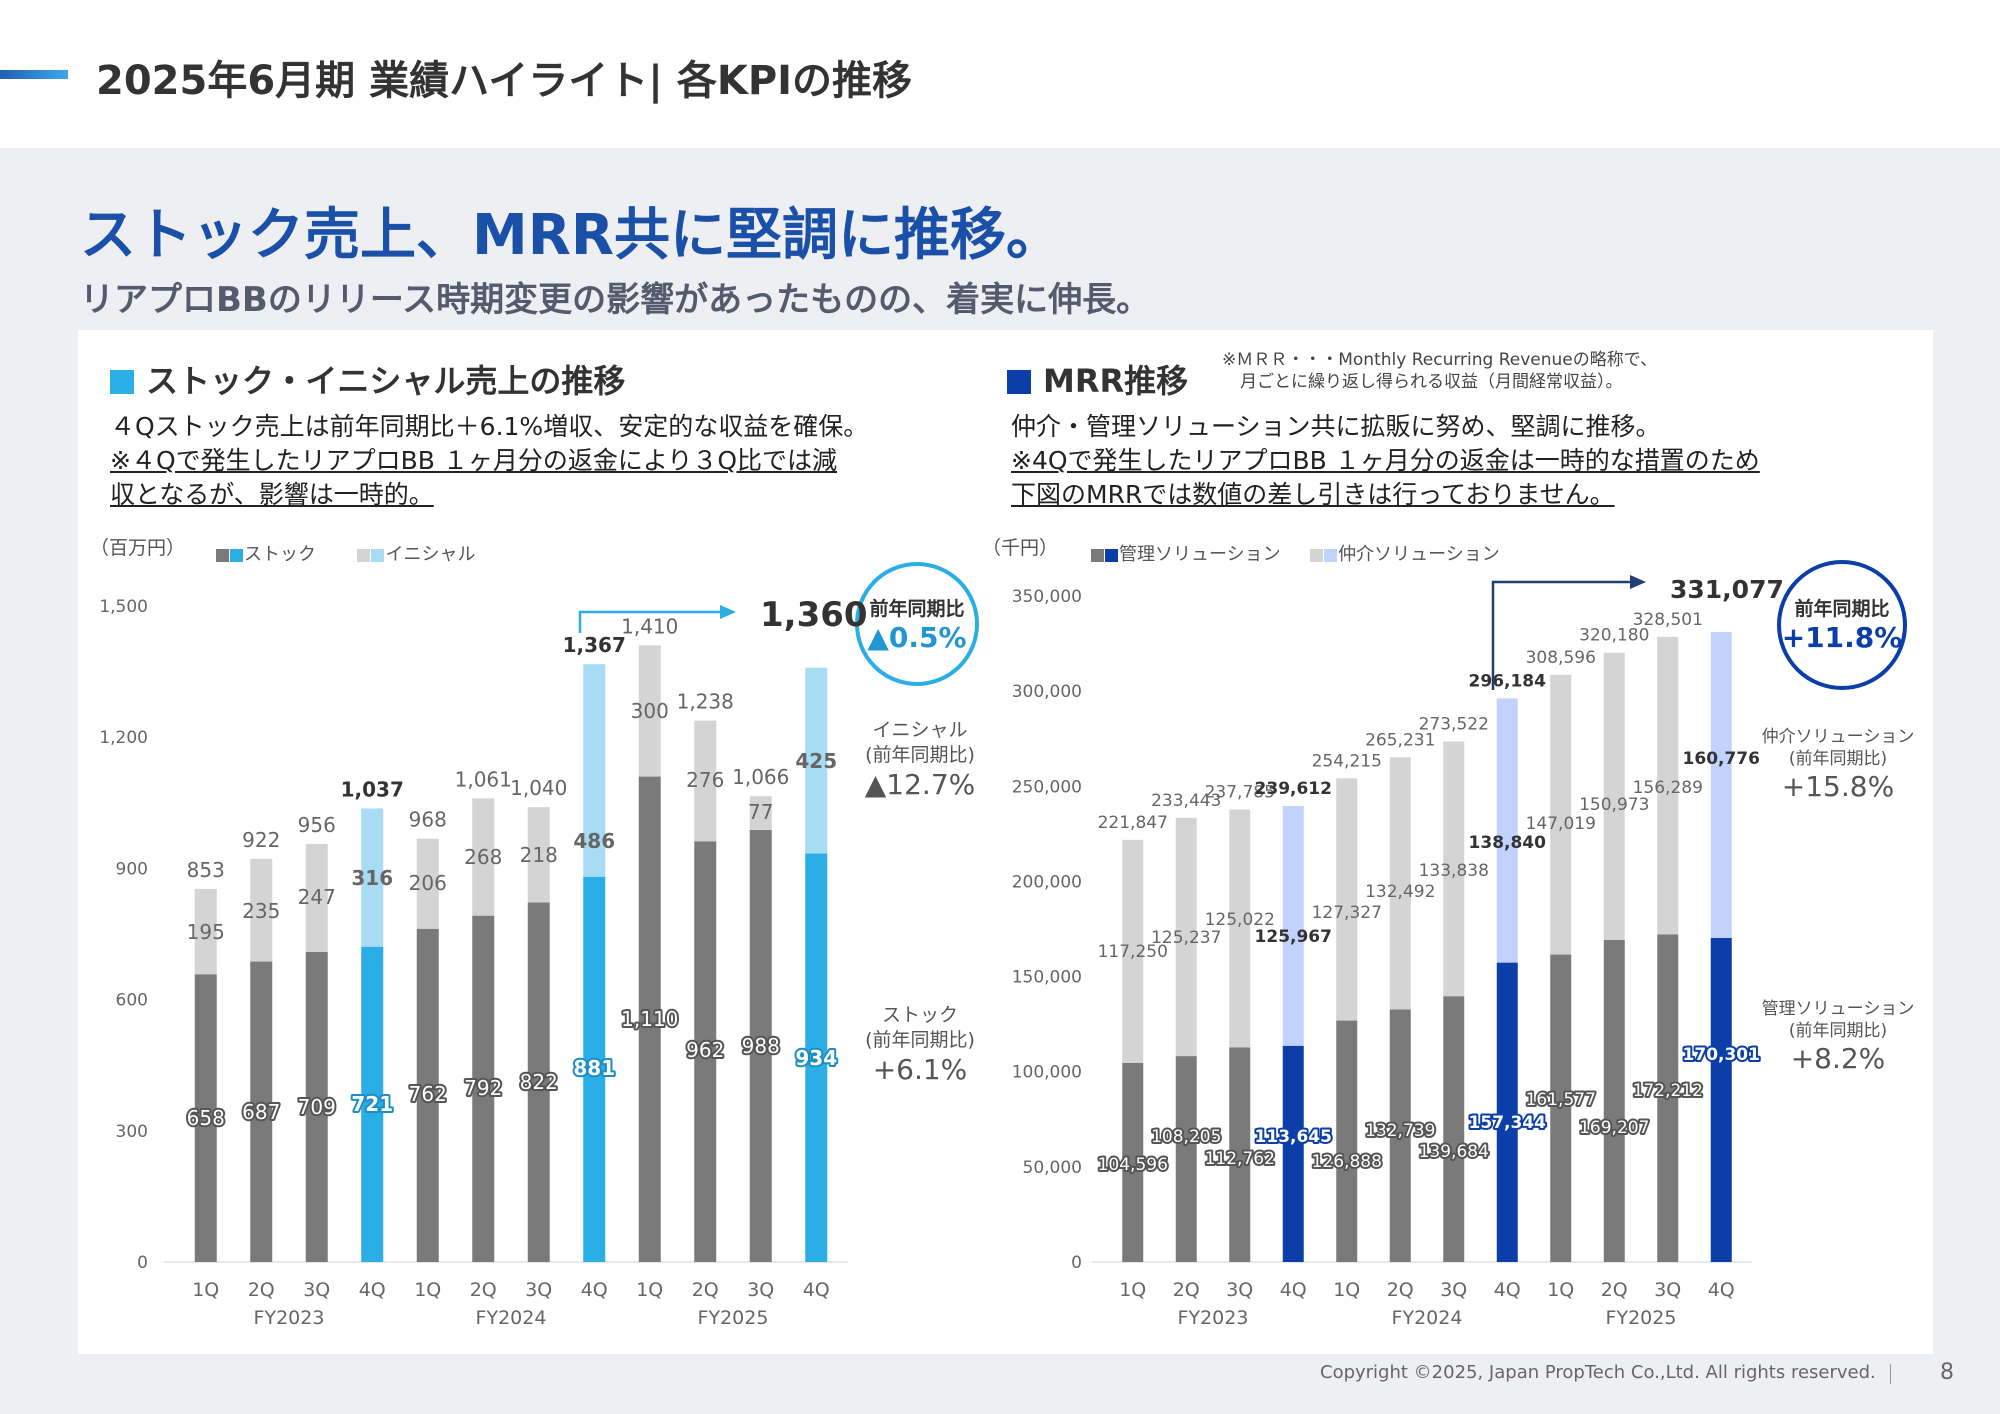 Image resolution: width=2000 pixels, height=1414 pixels. Describe the element at coordinates (1385, 460) in the screenshot. I see `right-desc-line2: ※4Qで発生したリアプロBB １ヶ月分の返金は一時的な措置のため` at that location.